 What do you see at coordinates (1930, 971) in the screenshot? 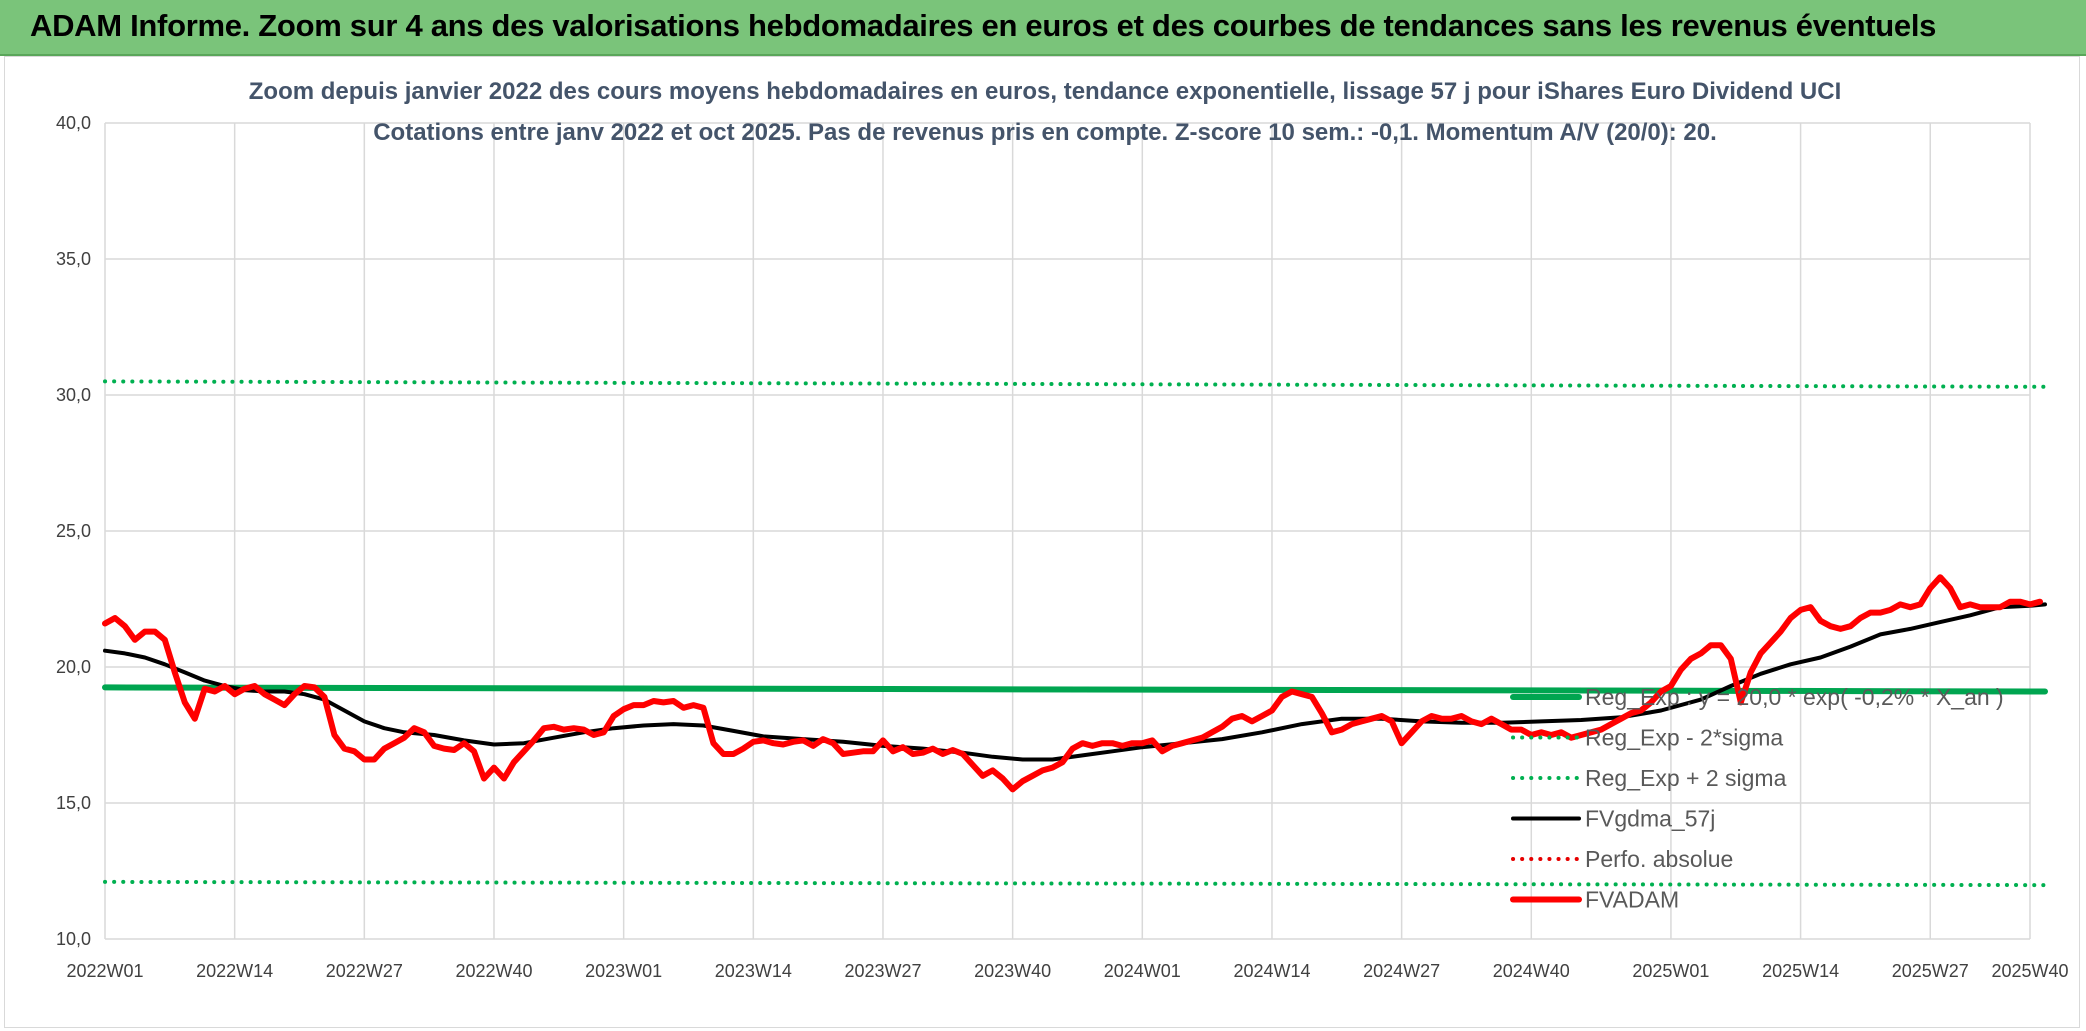
I see `x-tick-label: 2025W27` at bounding box center [1930, 971].